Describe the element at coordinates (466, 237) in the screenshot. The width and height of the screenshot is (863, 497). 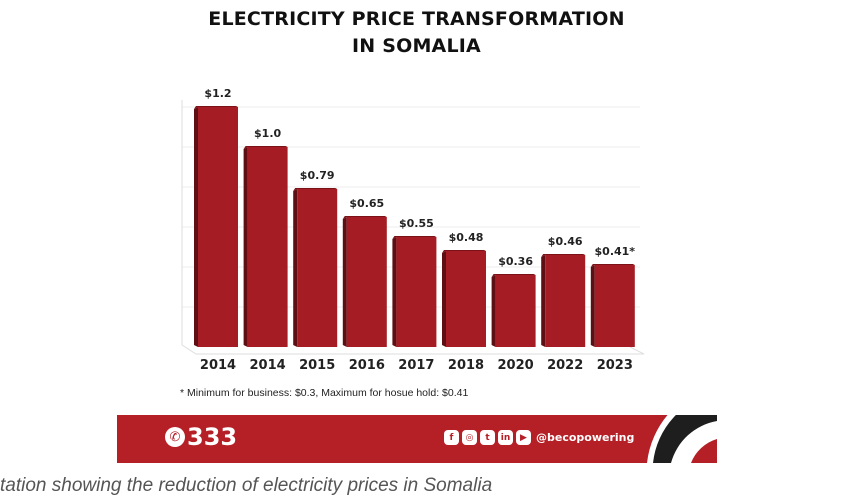
I see `data-label: $0.48` at that location.